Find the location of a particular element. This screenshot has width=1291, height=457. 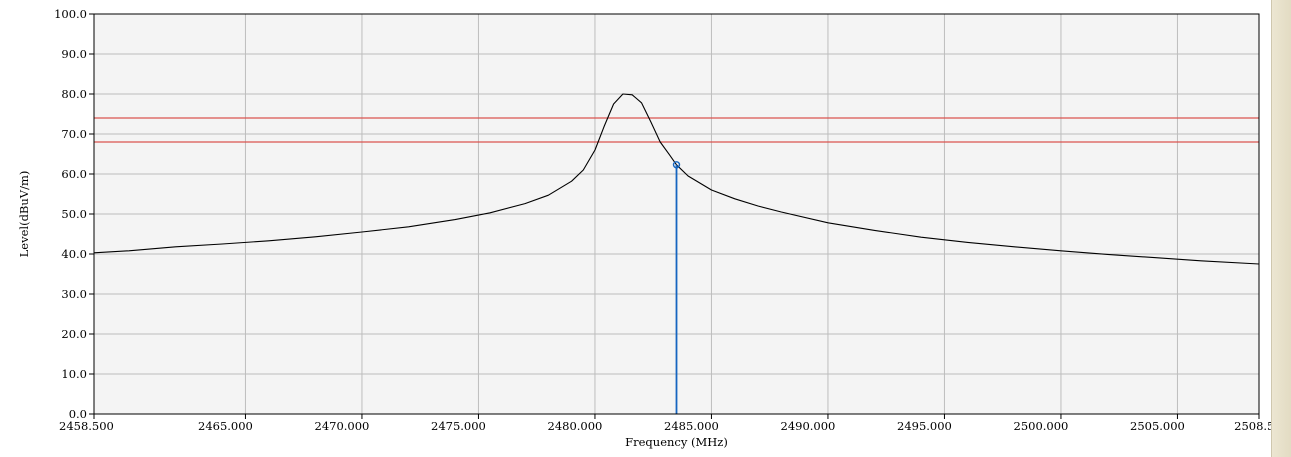

x-tick-label: 2500.000 is located at coordinates (1041, 426).